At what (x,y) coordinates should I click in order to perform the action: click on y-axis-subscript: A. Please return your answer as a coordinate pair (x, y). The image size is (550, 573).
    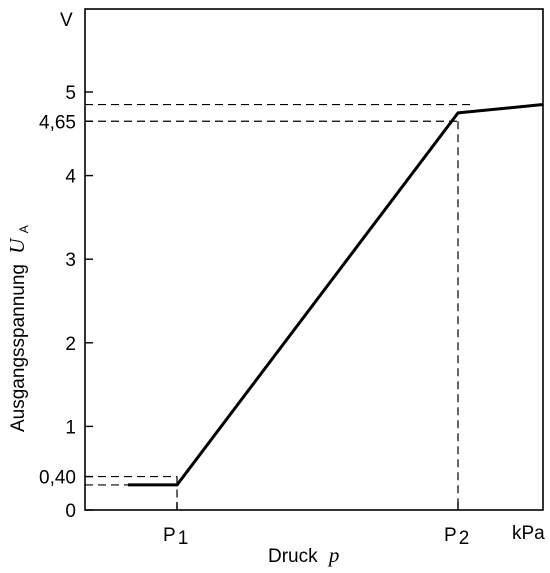
    Looking at the image, I should click on (24, 229).